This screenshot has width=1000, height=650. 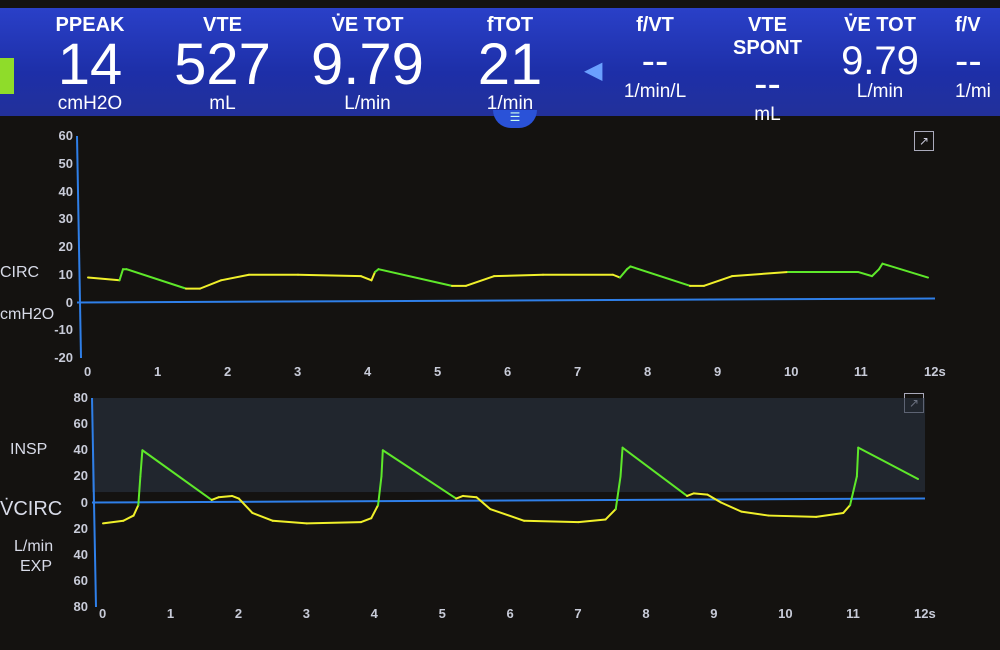 What do you see at coordinates (655, 91) in the screenshot?
I see `param-unit: 1/min/L` at bounding box center [655, 91].